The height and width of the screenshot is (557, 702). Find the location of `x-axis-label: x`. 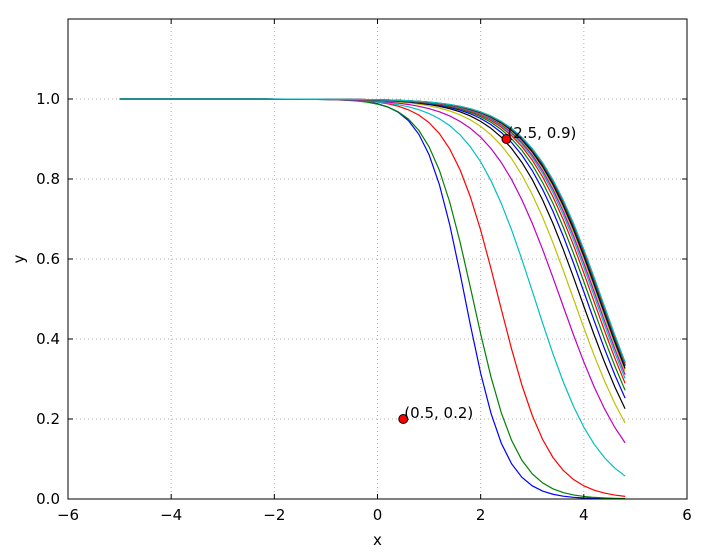

x-axis-label: x is located at coordinates (377, 540).